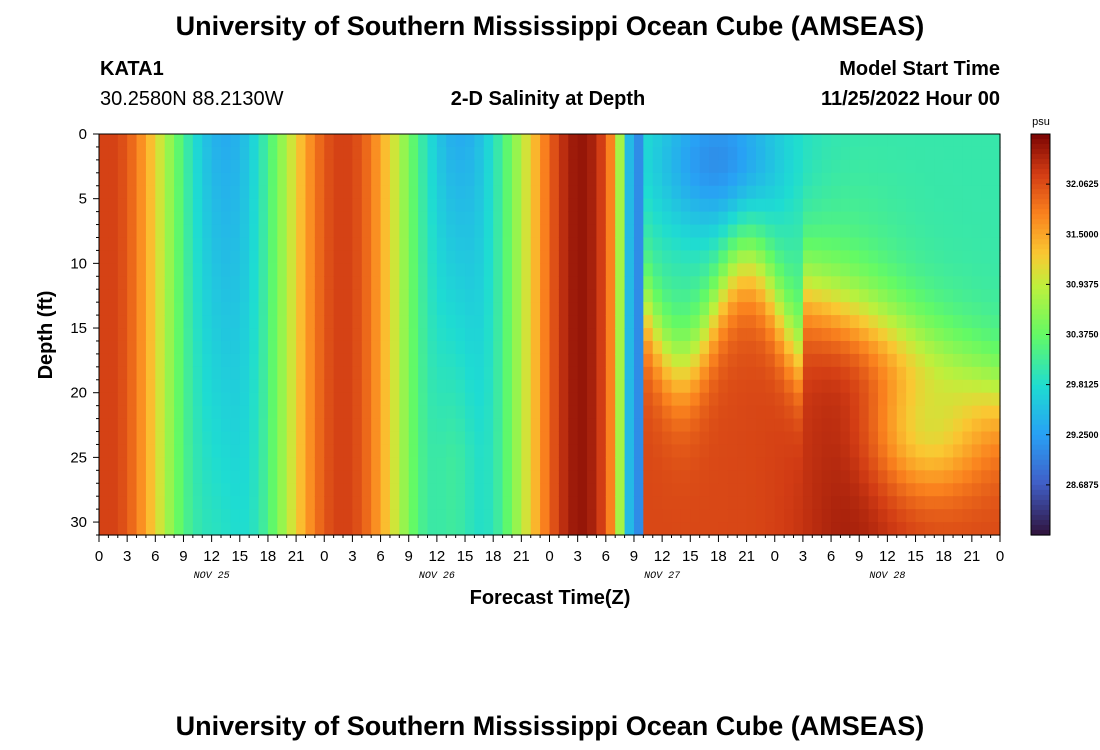  Describe the element at coordinates (1082, 385) in the screenshot. I see `colorbar-tick-label: 29.8125` at that location.